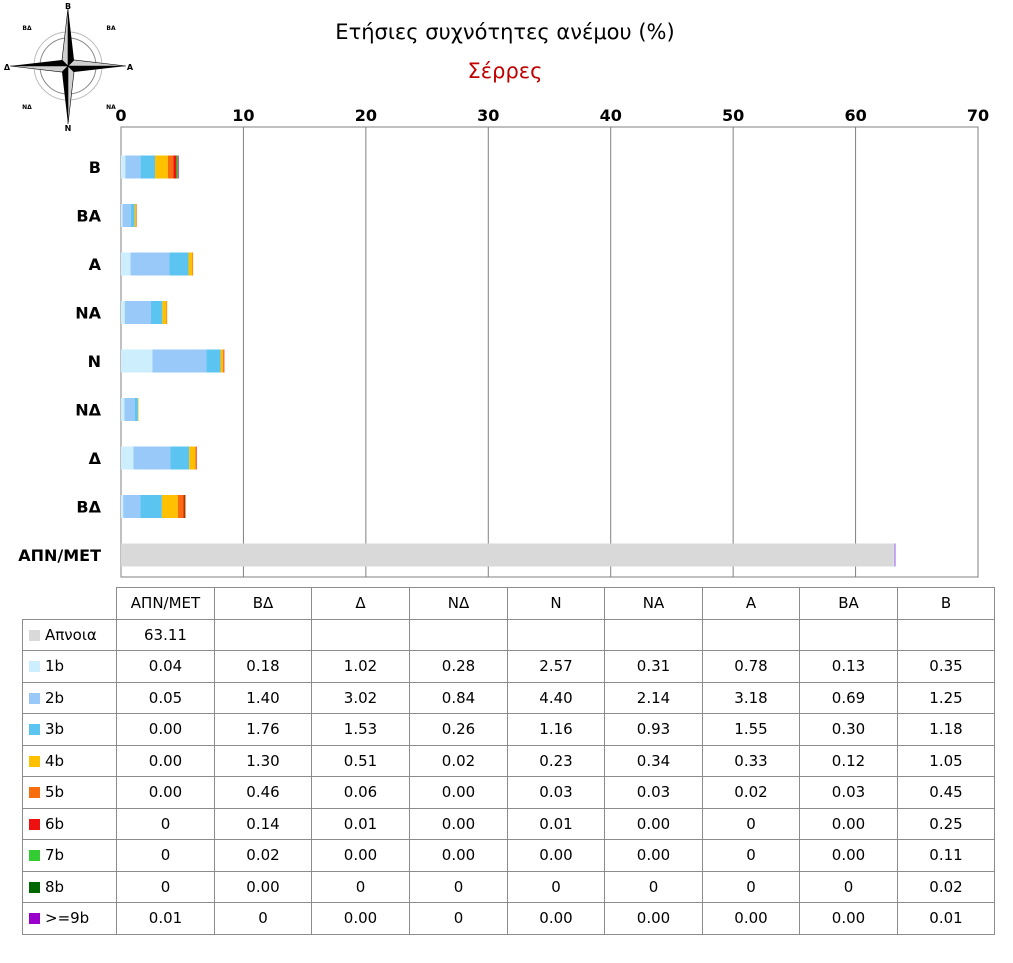 The height and width of the screenshot is (963, 1013). Describe the element at coordinates (508, 697) in the screenshot. I see `table-row: 2b 0.05 1.40 3.02 0.84 4.40 2.14 3.18 0.69 1.25` at that location.